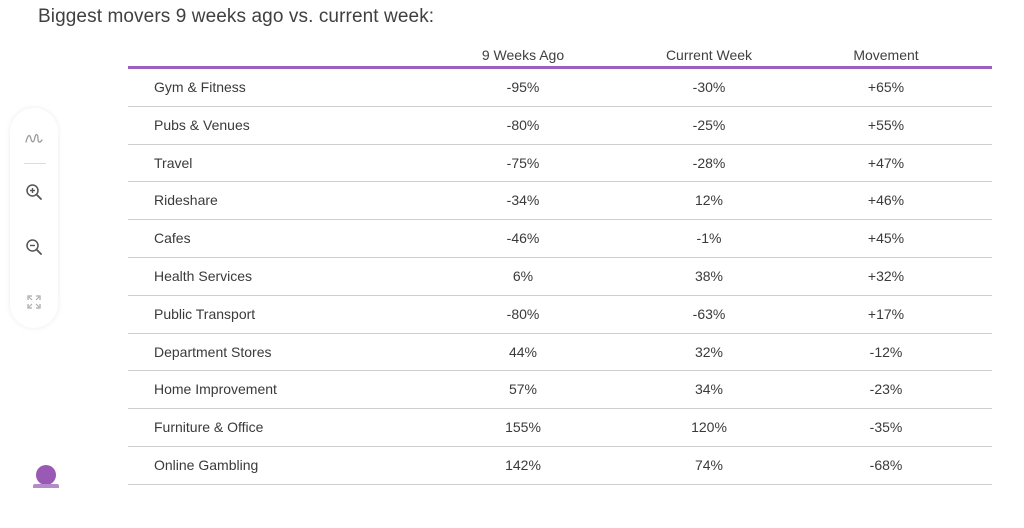  What do you see at coordinates (709, 162) in the screenshot?
I see `current-week-cell: -28%` at bounding box center [709, 162].